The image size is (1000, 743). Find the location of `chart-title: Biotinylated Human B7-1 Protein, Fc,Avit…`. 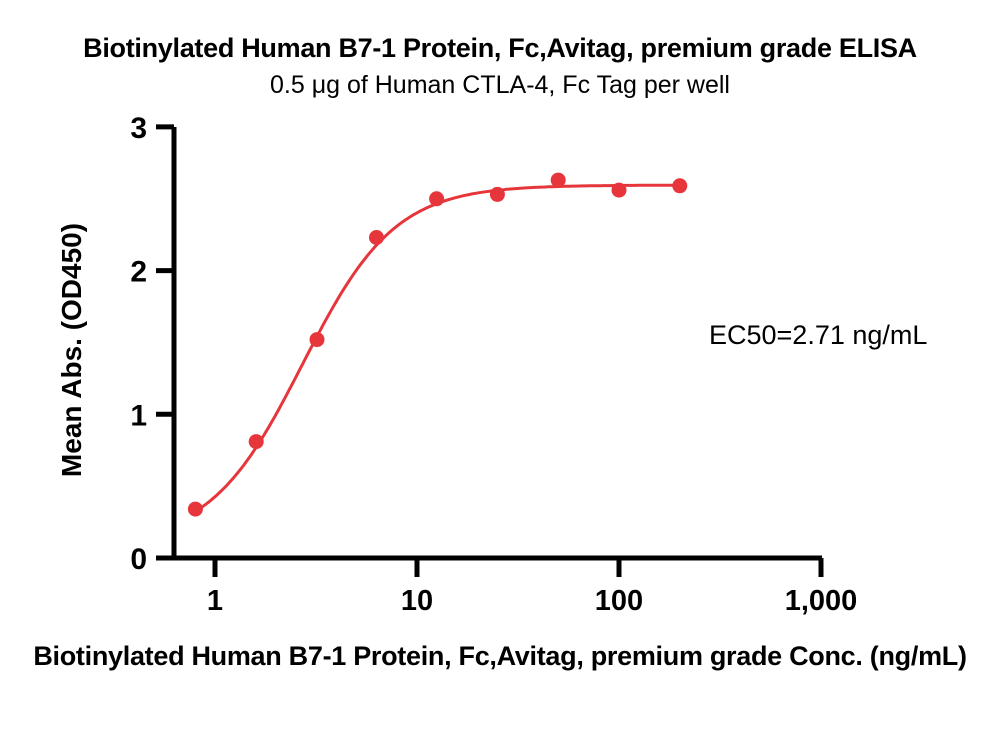

chart-title: Biotinylated Human B7-1 Protein, Fc,Avit… is located at coordinates (500, 48).